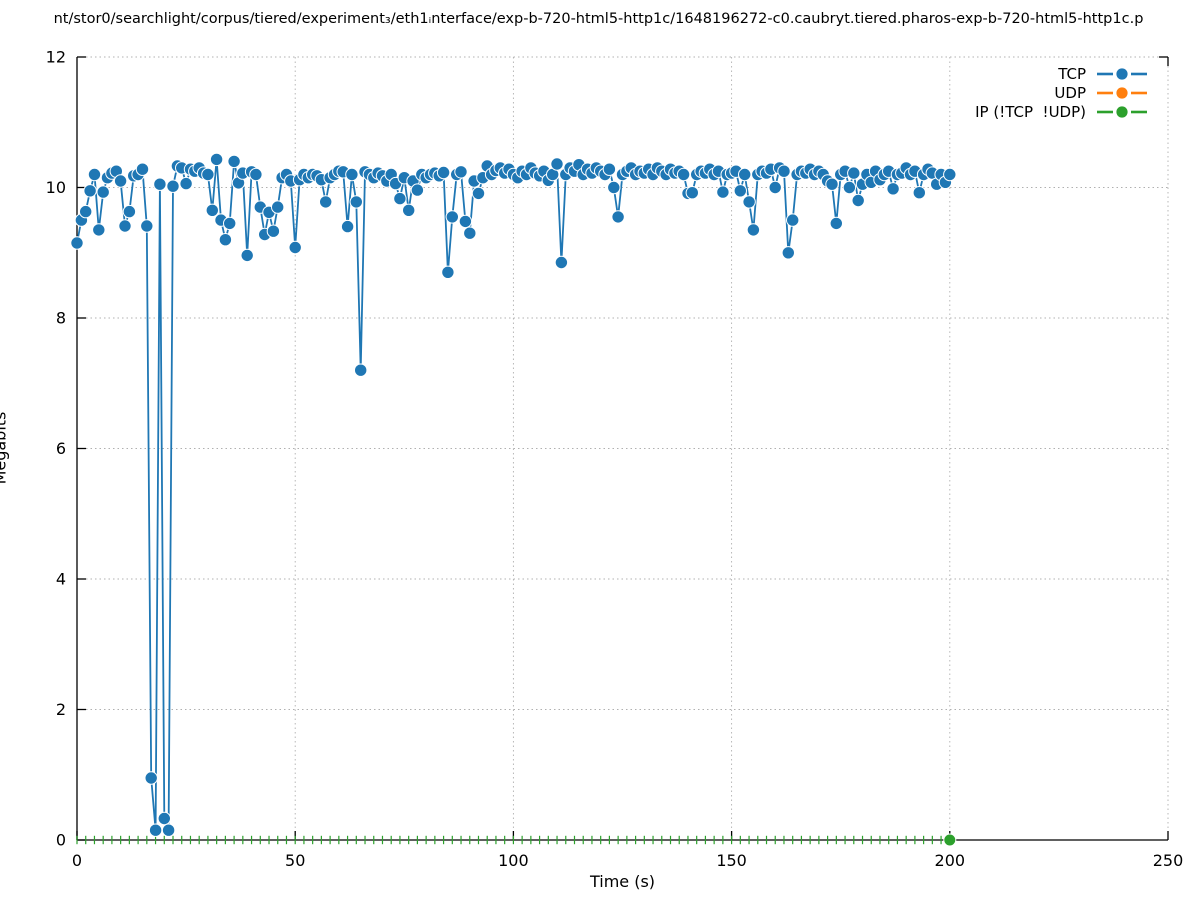 Image resolution: width=1197 pixels, height=900 pixels. I want to click on svg-text: 250, so click(1168, 860).